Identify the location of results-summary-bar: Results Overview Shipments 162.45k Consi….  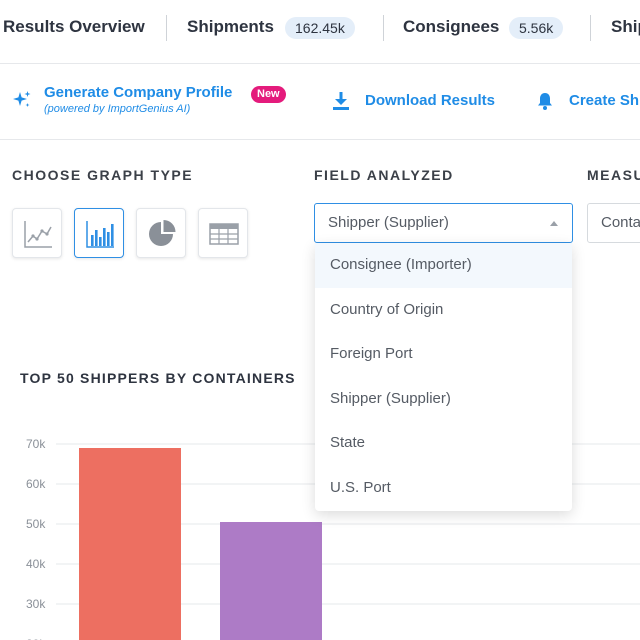
(320, 32).